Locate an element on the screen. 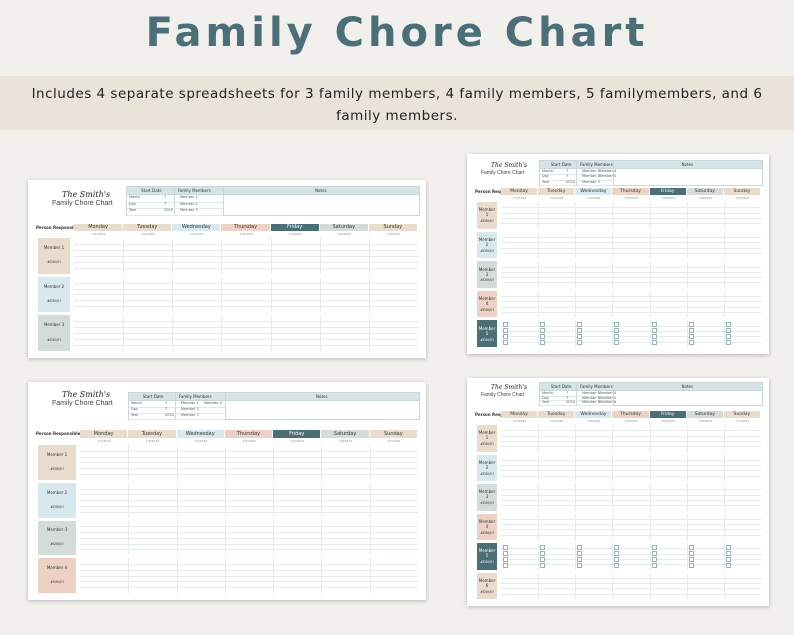  family-member-name: Member 5 is located at coordinates (607, 397).